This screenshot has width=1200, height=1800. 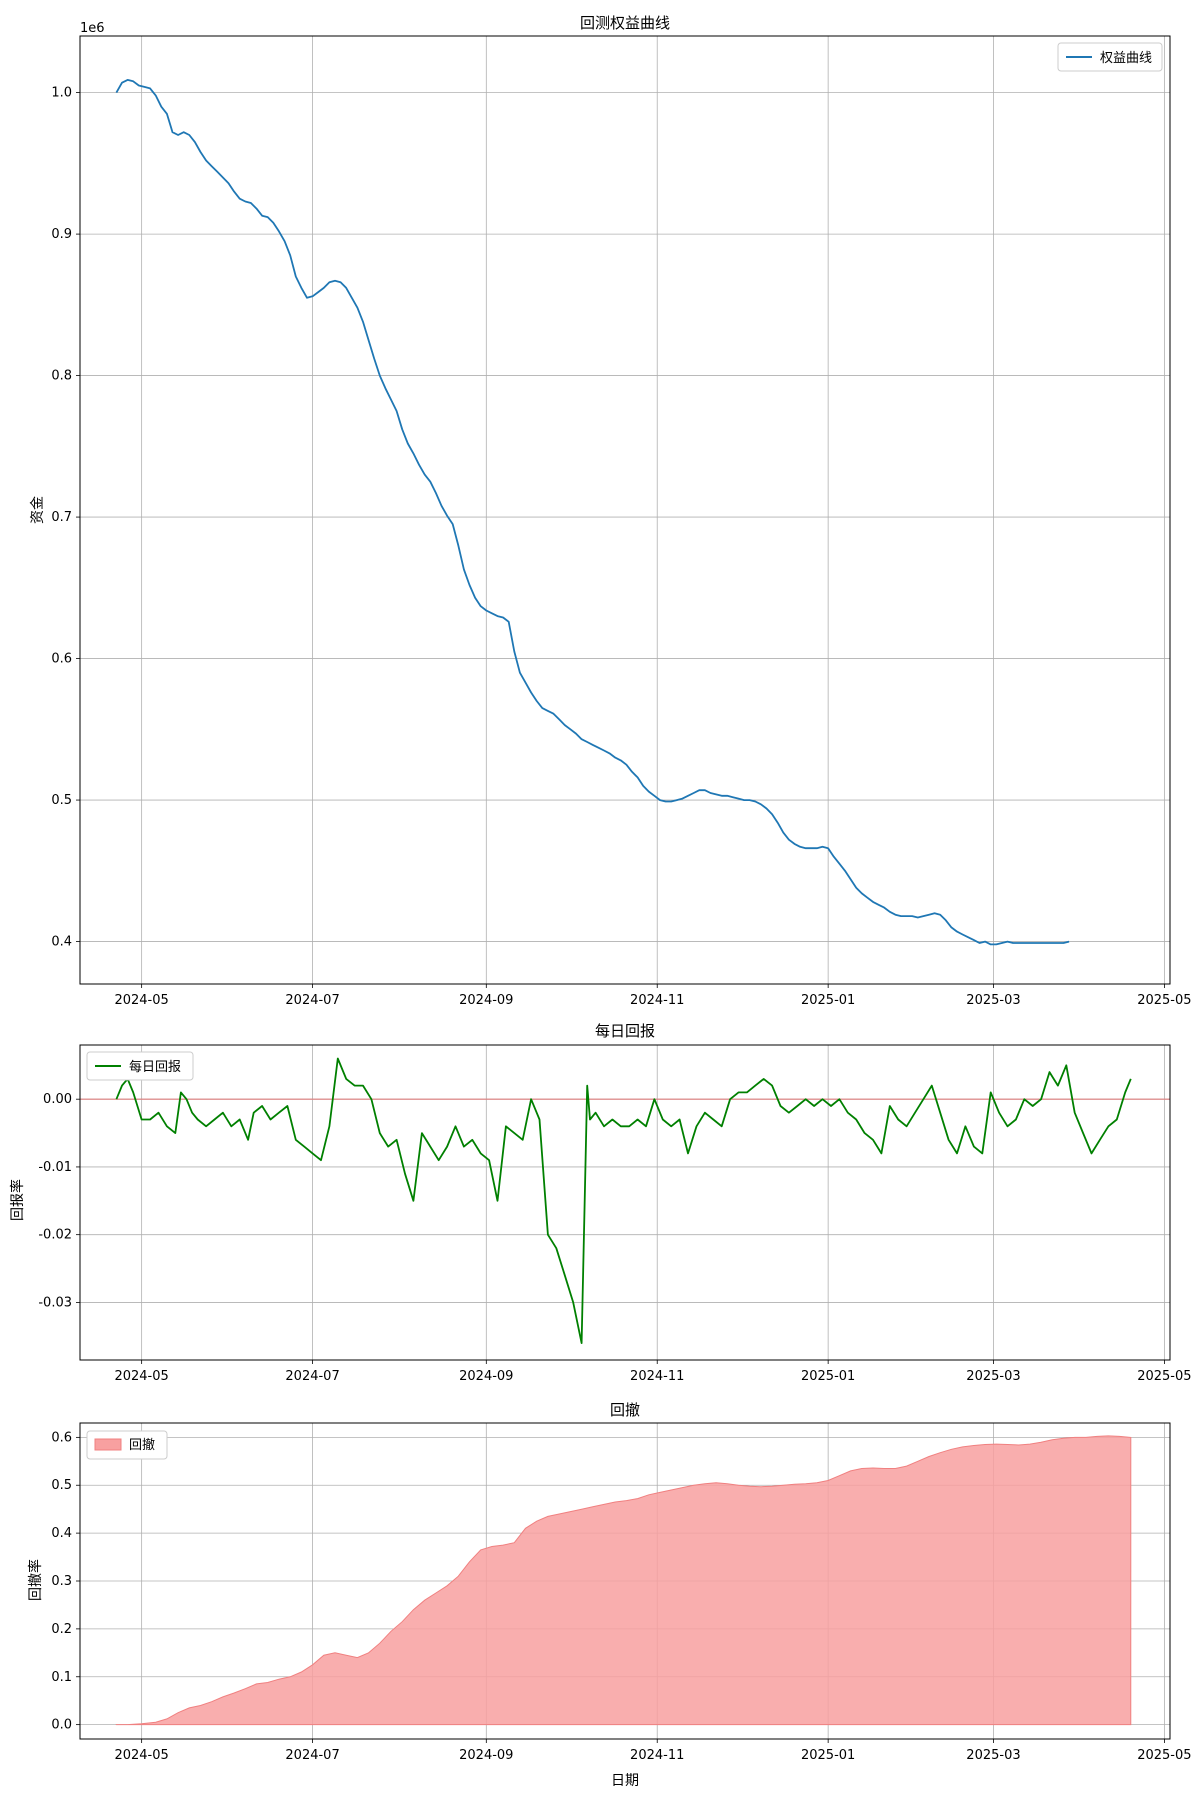 I want to click on equity-legend: 权益曲线, so click(x=1110, y=57).